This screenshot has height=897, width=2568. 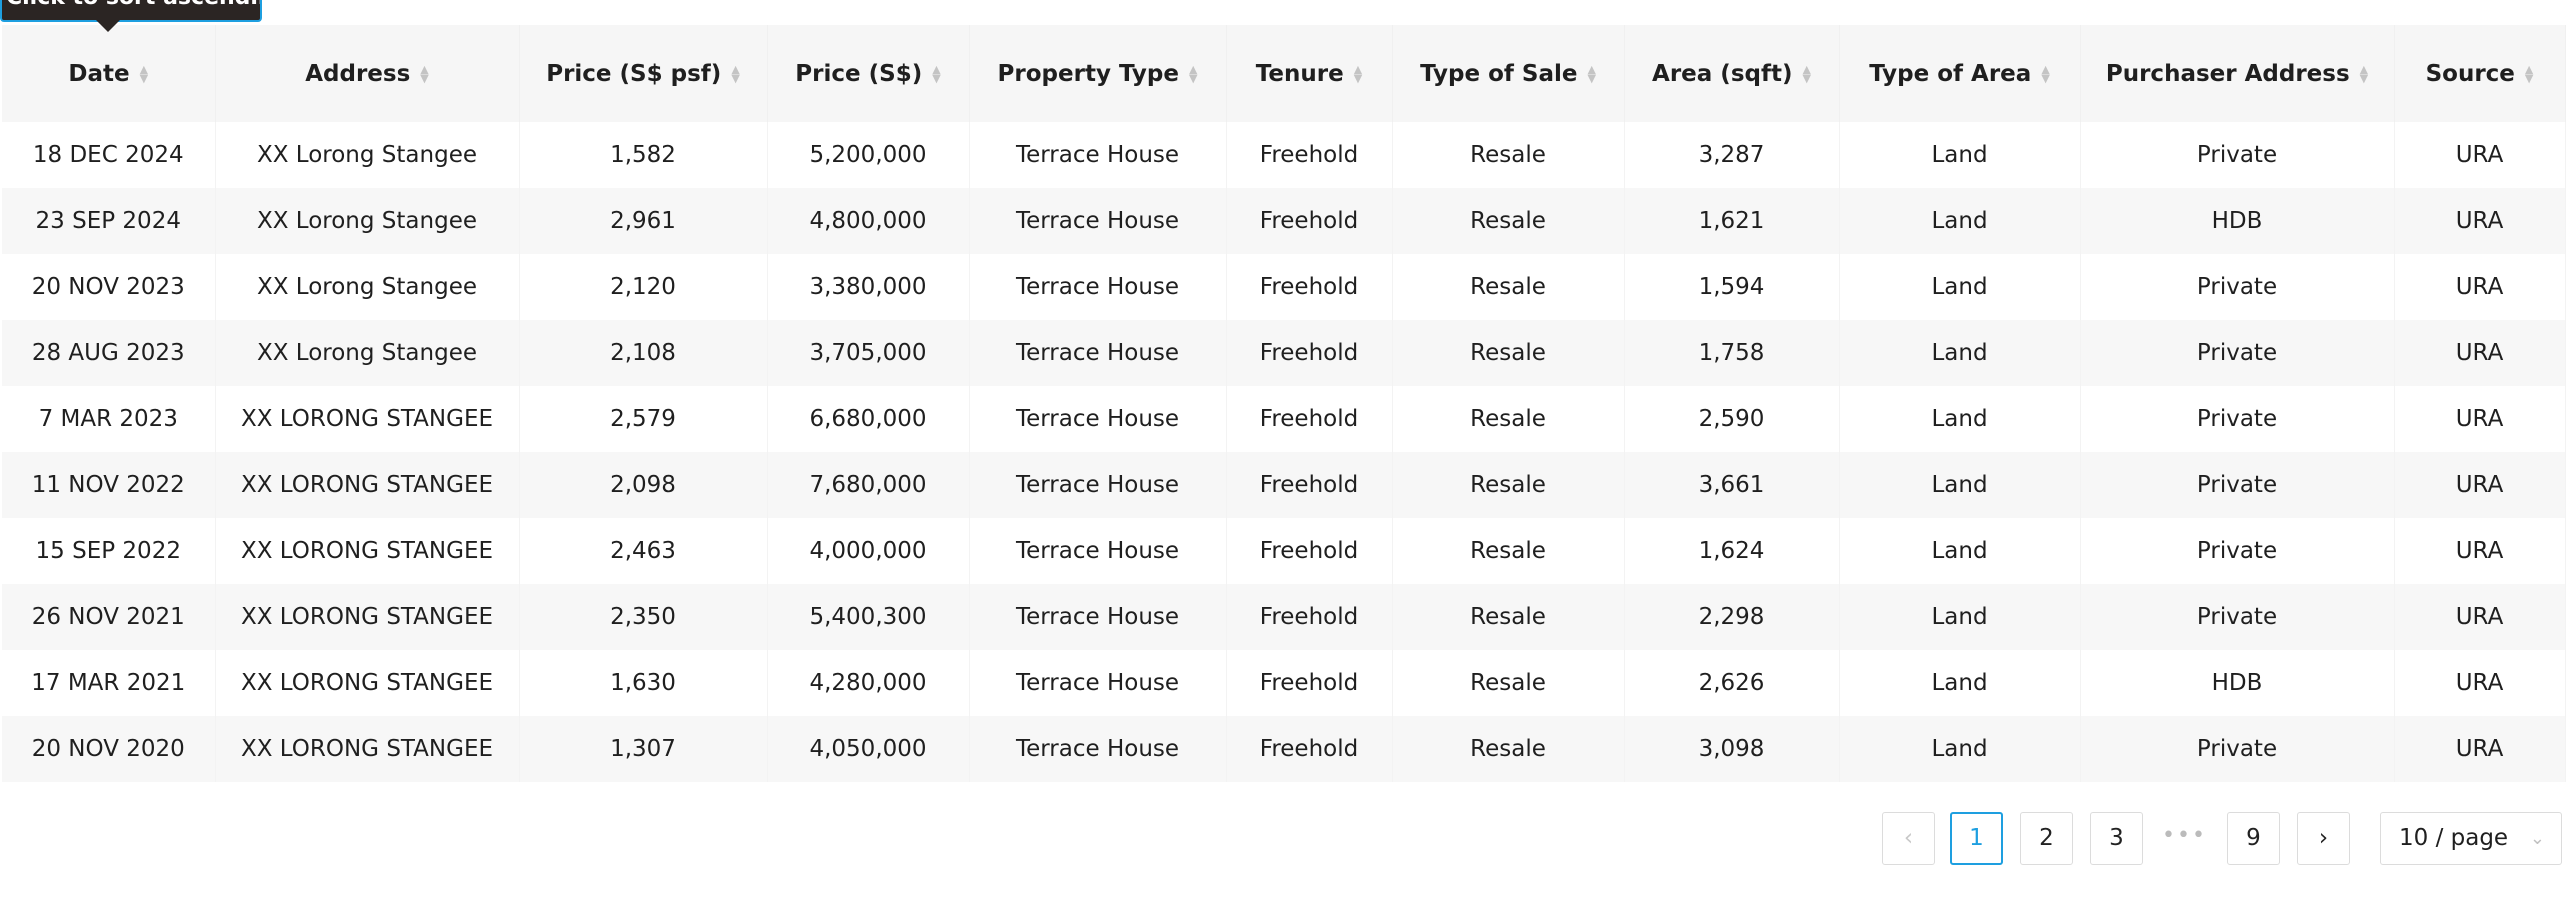 I want to click on column-header-source: Source ▲ ▼, so click(x=2480, y=73).